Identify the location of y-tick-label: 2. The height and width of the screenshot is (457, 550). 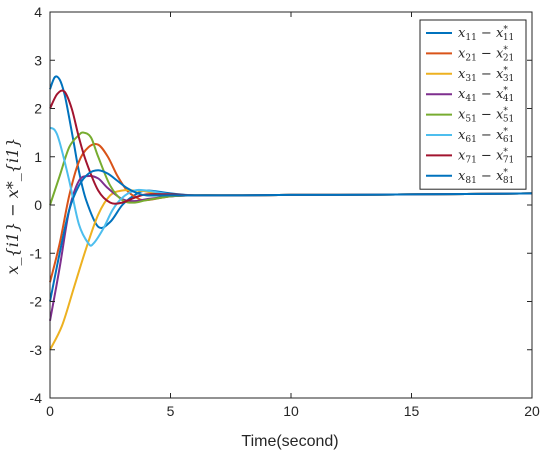
(38, 109).